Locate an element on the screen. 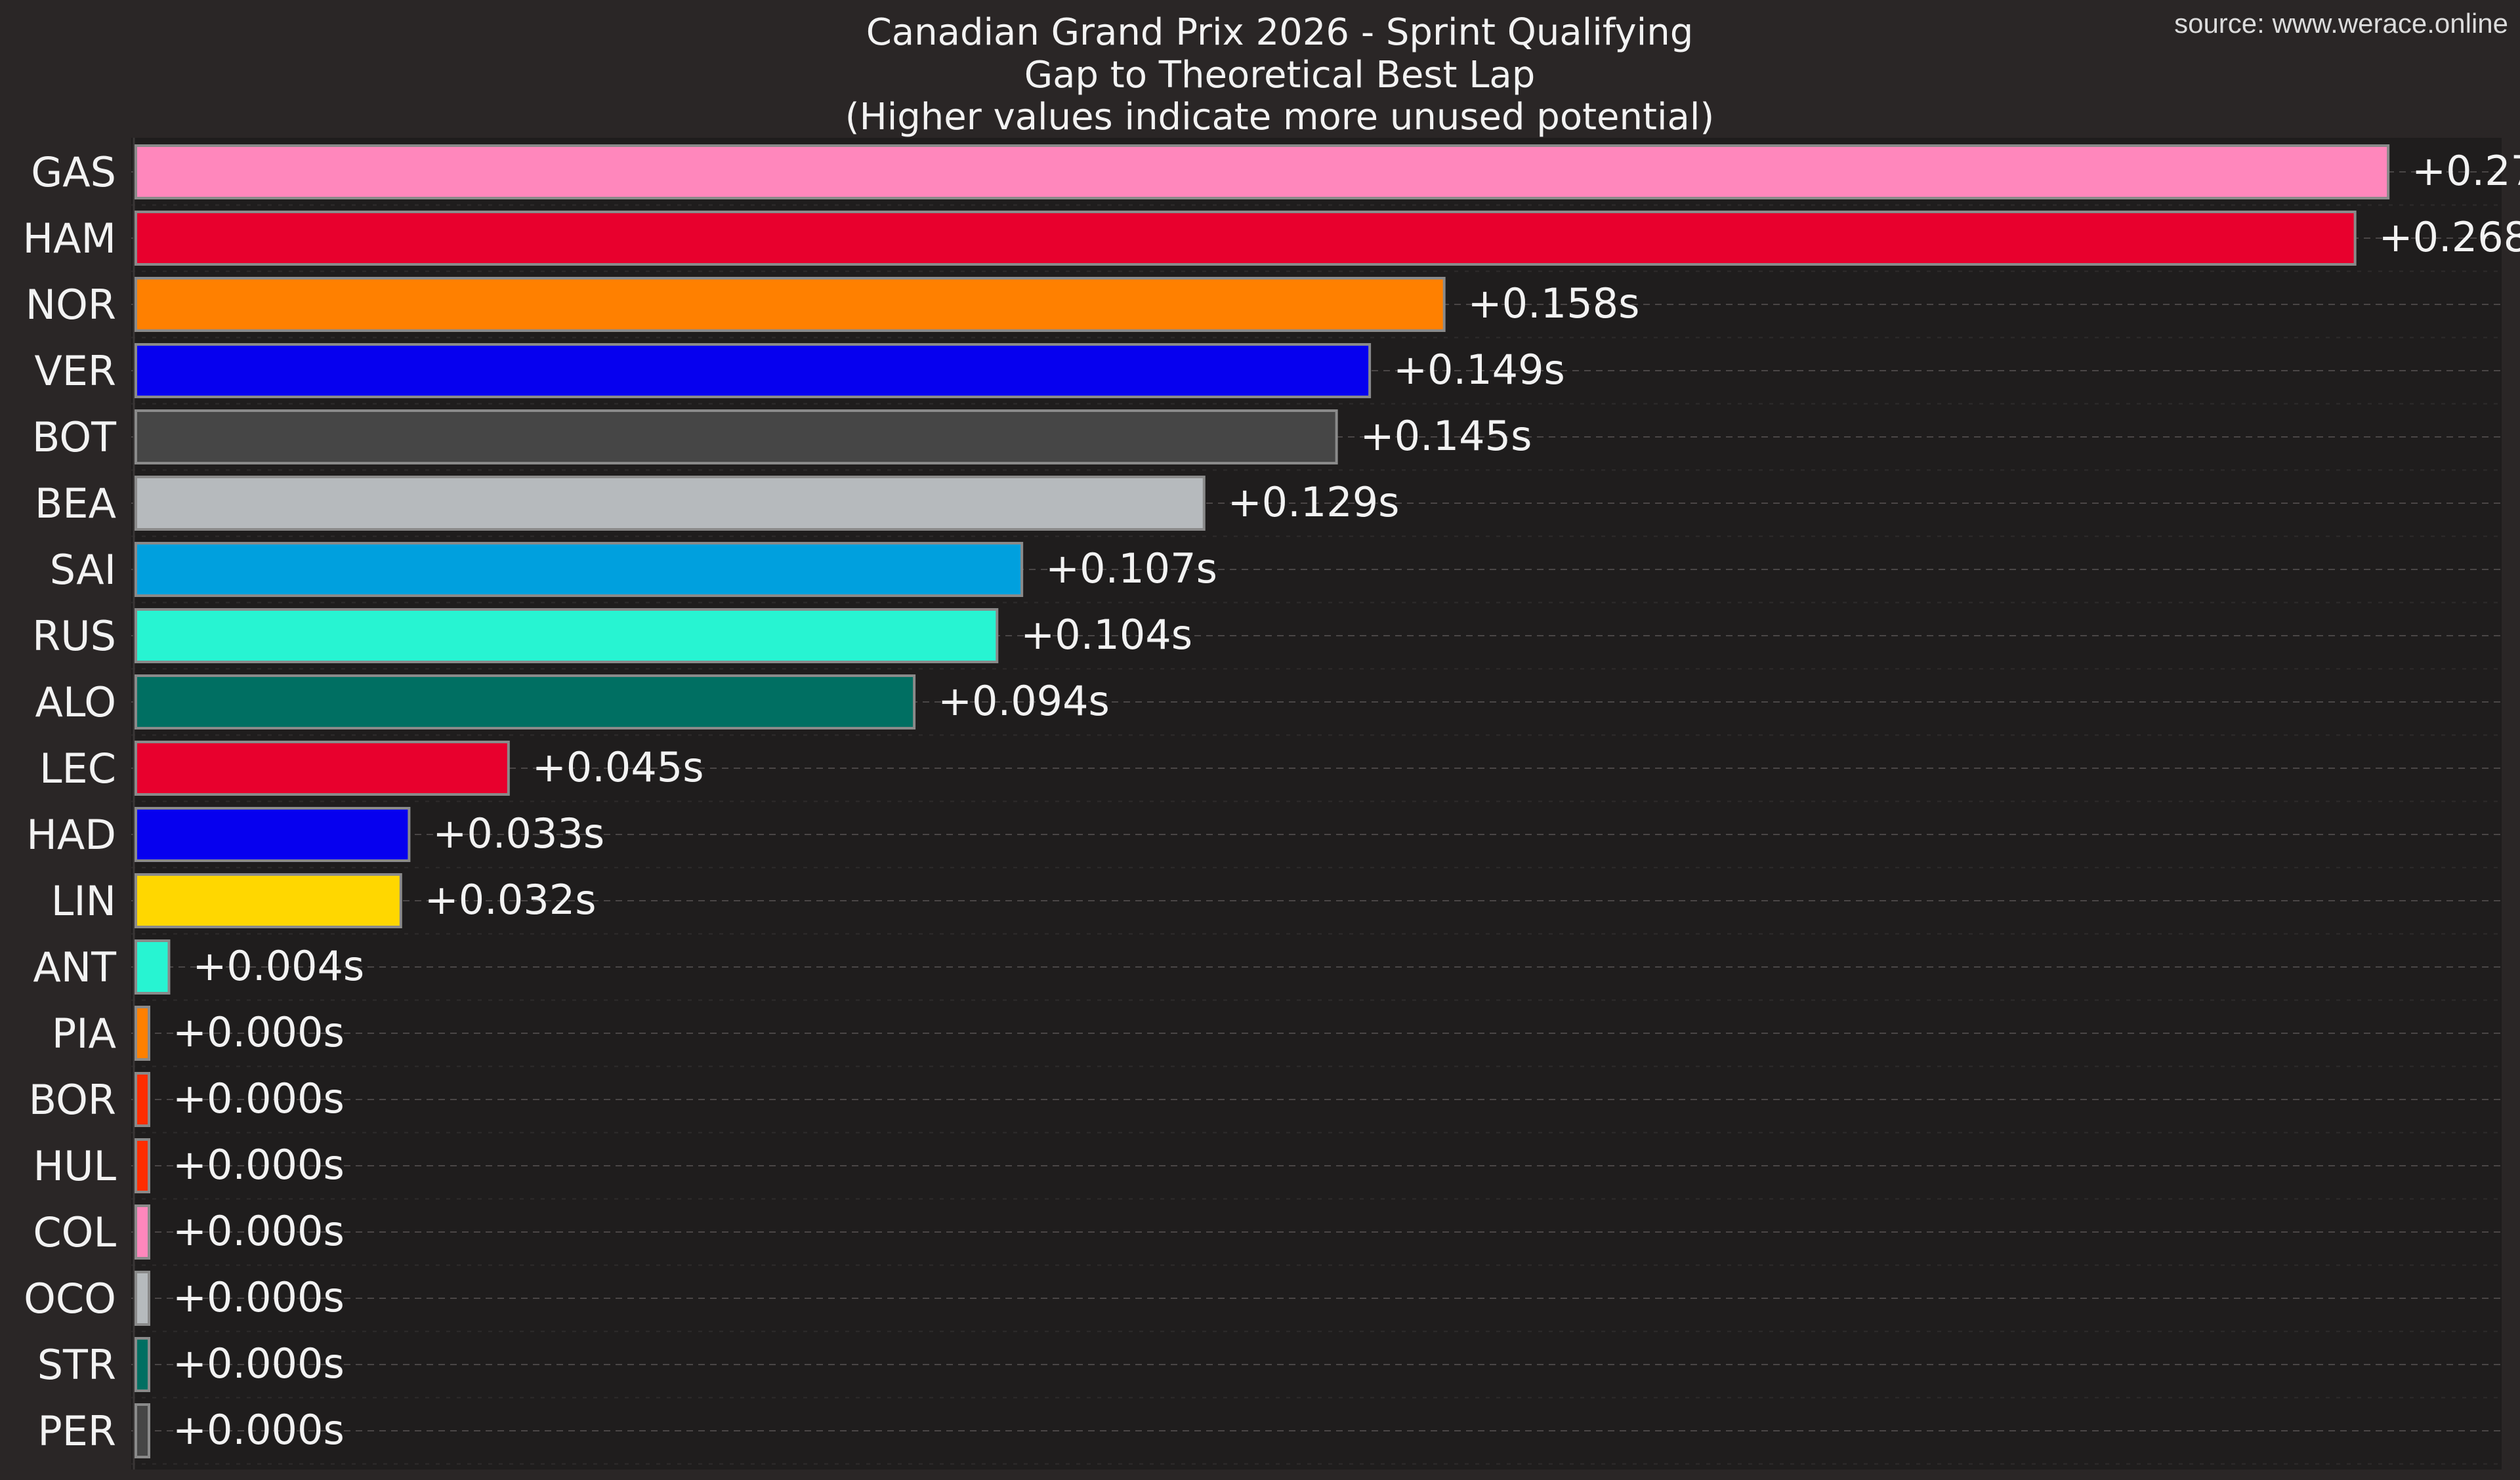  y-tick-label: VER is located at coordinates (75, 371).